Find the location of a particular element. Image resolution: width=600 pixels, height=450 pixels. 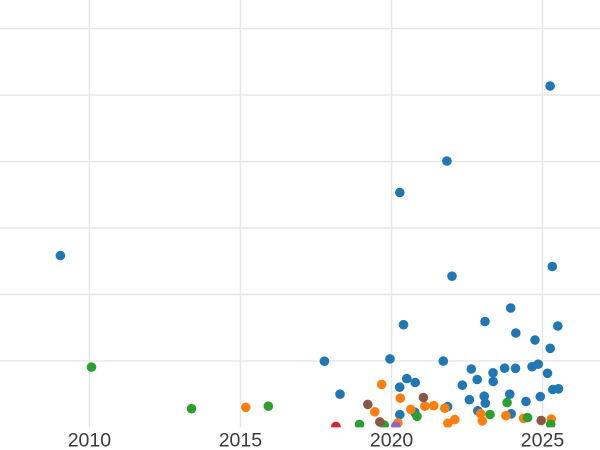

svg-text: 2020 is located at coordinates (392, 440).